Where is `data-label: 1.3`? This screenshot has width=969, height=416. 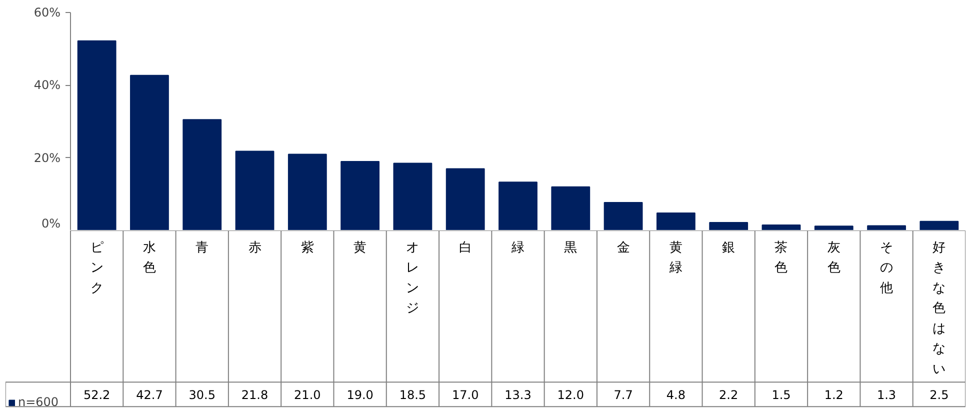
data-label: 1.3 is located at coordinates (886, 395).